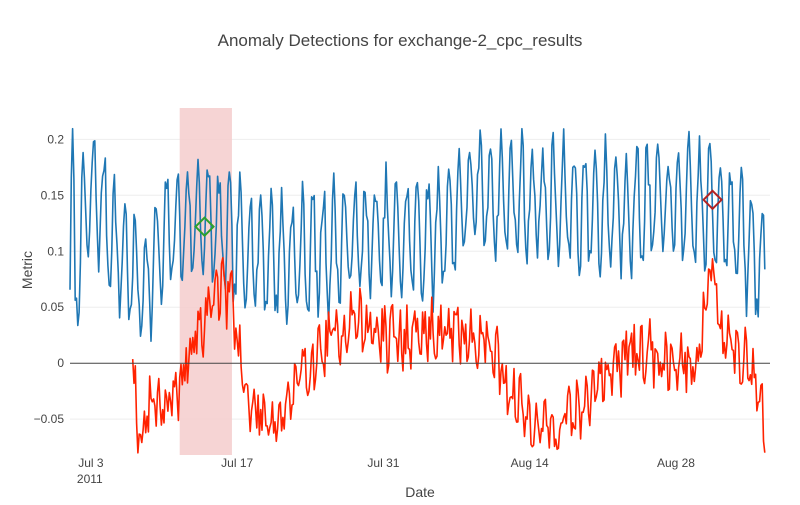  I want to click on x-tick-sublabel: 2011, so click(90, 479).